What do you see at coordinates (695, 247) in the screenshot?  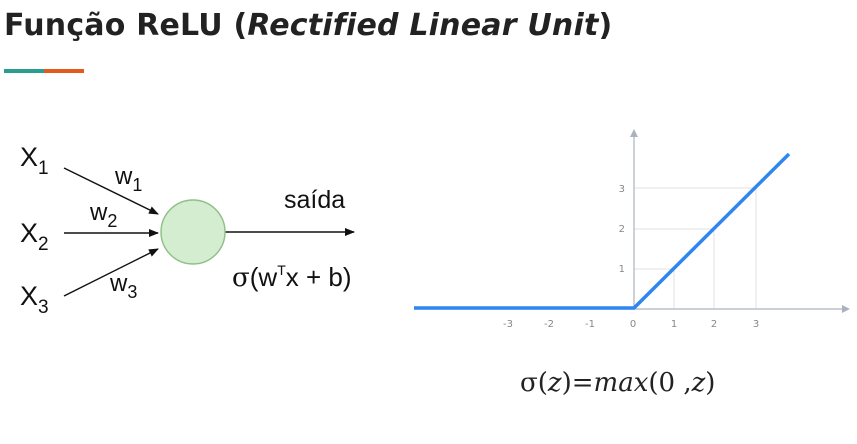 I see `plot-grid` at bounding box center [695, 247].